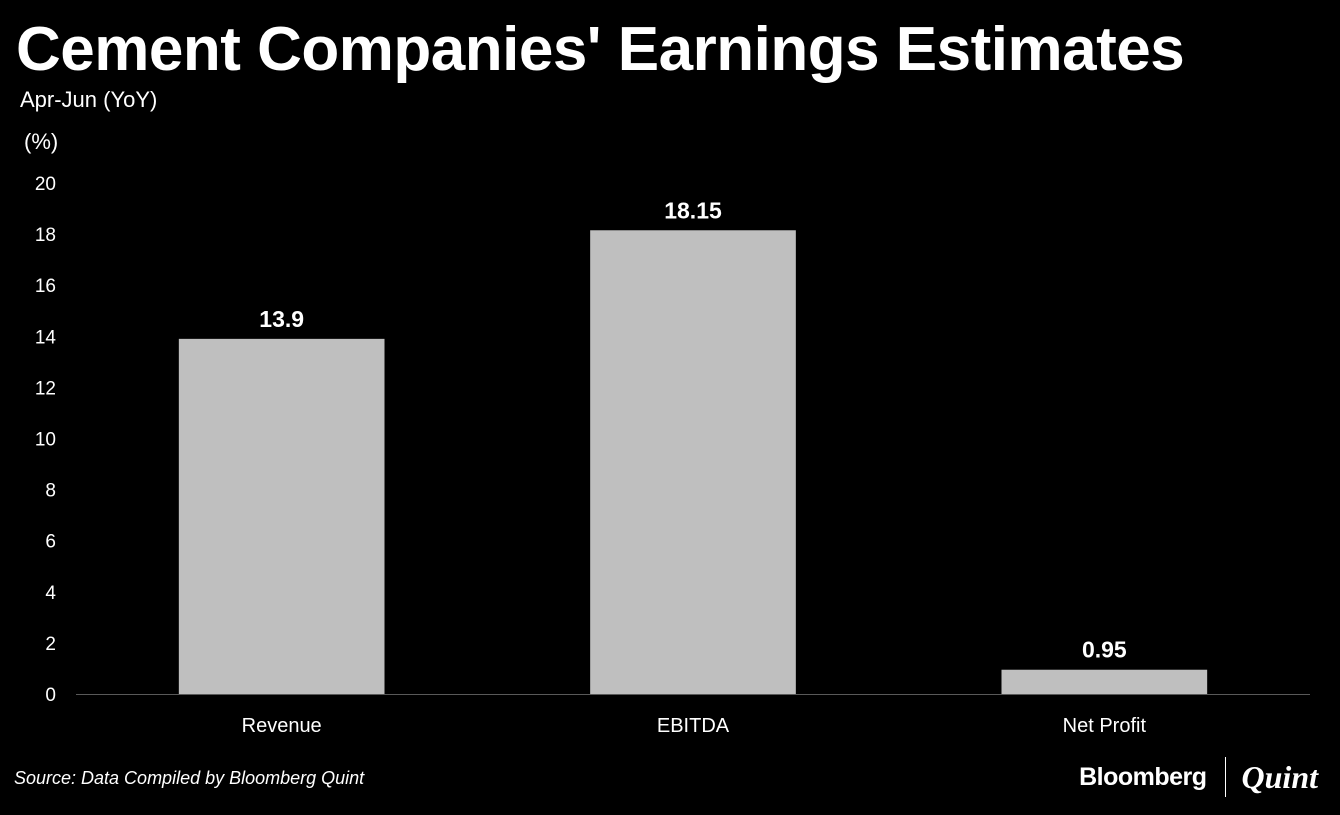 This screenshot has width=1340, height=815. What do you see at coordinates (45, 235) in the screenshot?
I see `y-tick-label: 18` at bounding box center [45, 235].